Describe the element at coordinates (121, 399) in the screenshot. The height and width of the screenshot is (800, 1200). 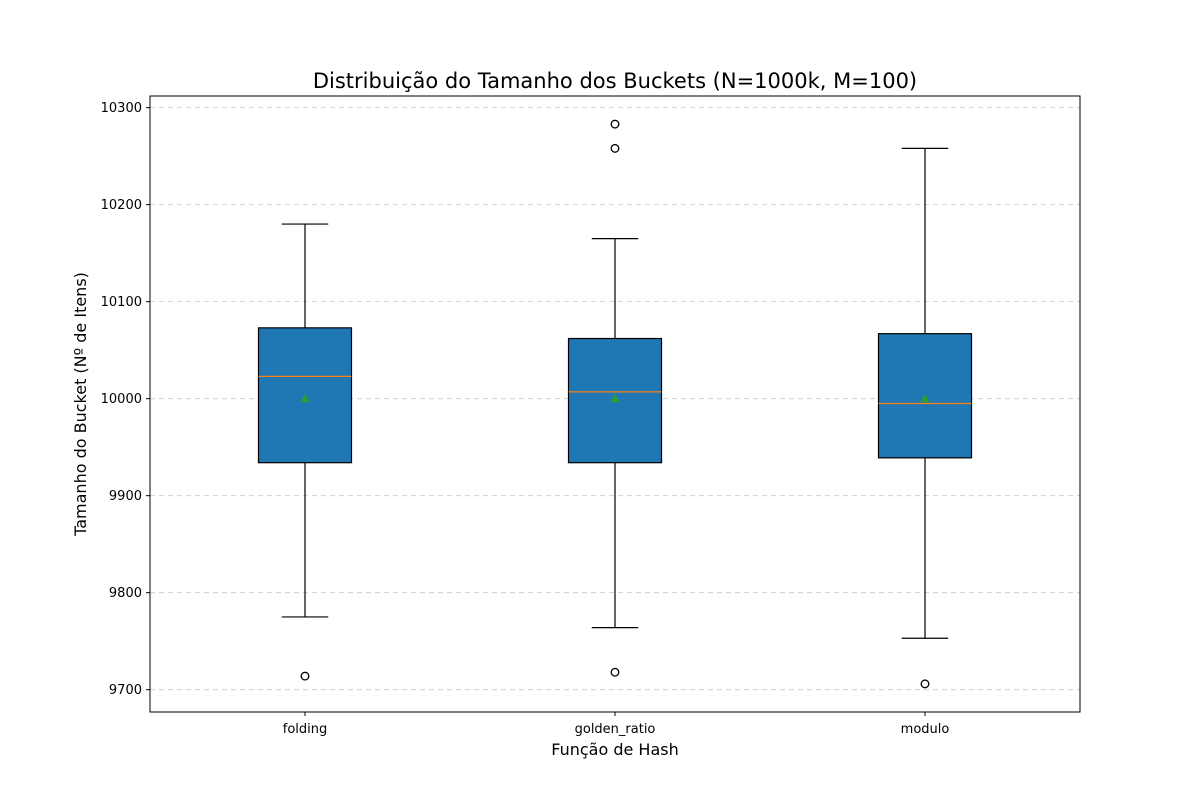
I see `y-tick-label: 10000` at that location.